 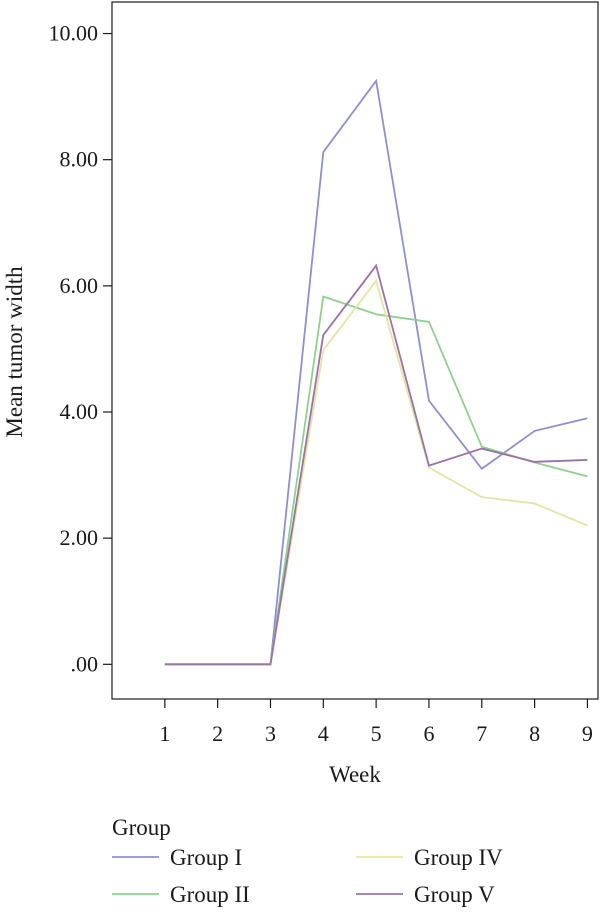 I want to click on x-tick-label: 5, so click(x=376, y=733).